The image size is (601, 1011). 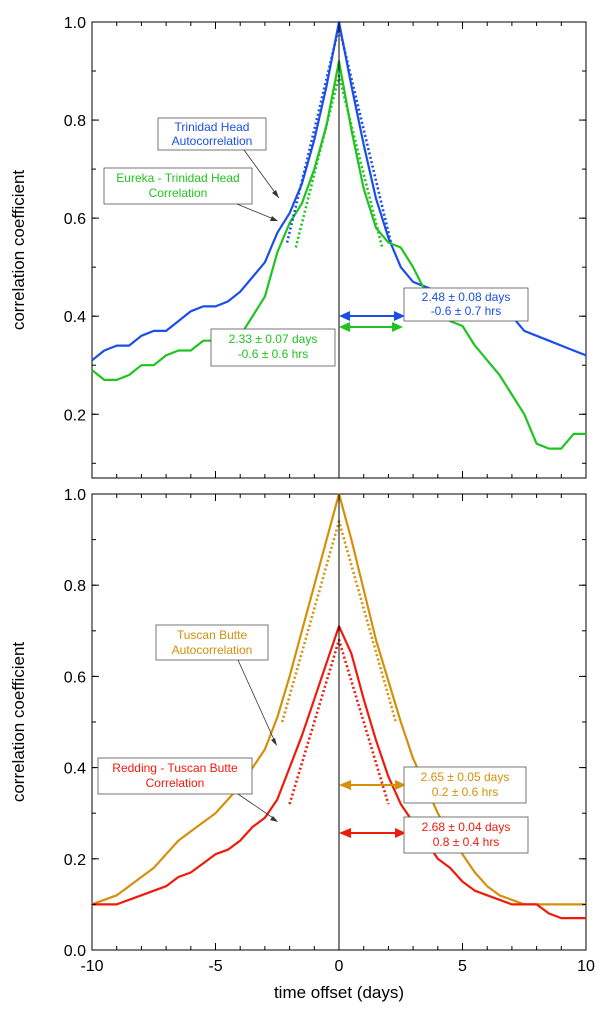 I want to click on annotation-line: -0.6 ± 0.7 hrs, so click(x=466, y=311).